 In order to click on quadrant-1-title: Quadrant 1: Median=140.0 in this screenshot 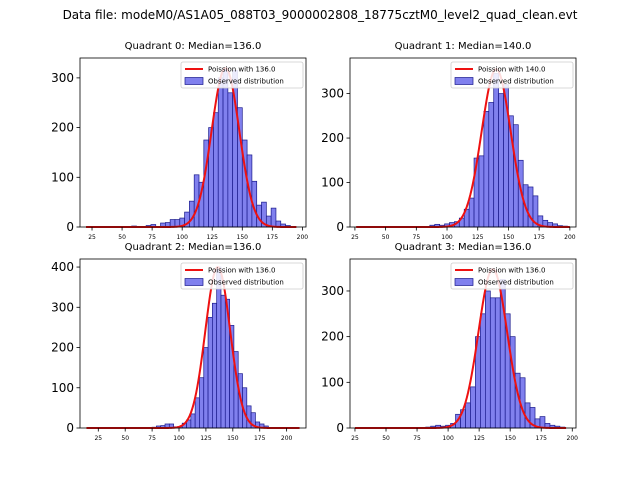, I will do `click(463, 46)`.